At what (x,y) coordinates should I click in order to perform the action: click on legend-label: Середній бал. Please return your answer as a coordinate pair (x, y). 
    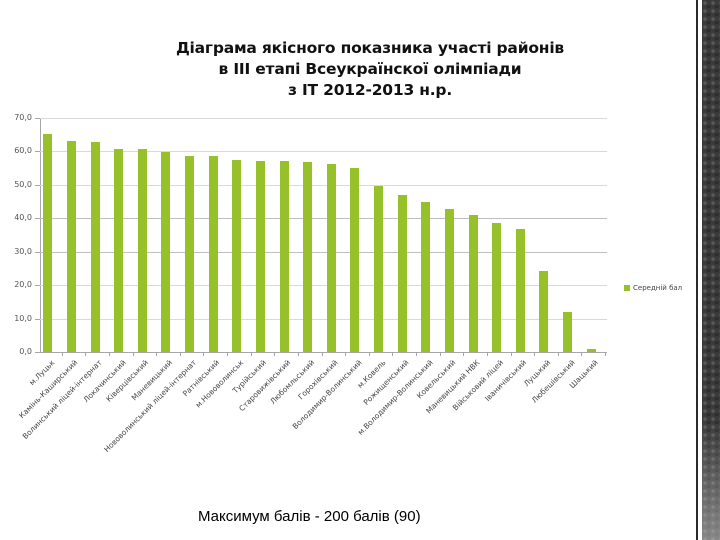
    Looking at the image, I should click on (658, 288).